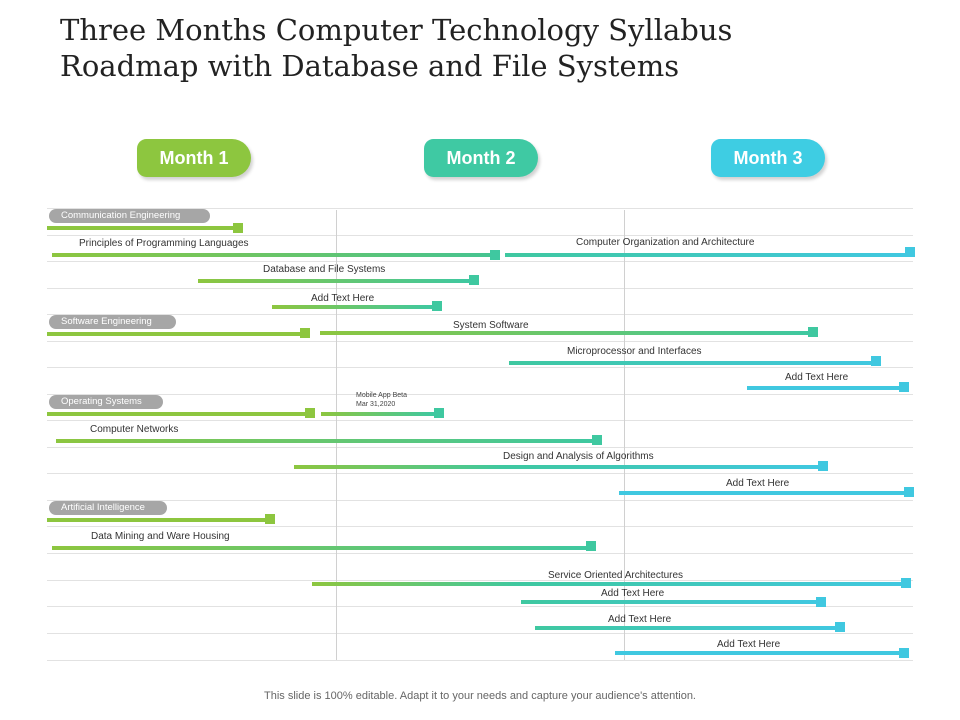  What do you see at coordinates (370, 66) in the screenshot?
I see `title-line-2: Roadmap with Database and File Systems` at bounding box center [370, 66].